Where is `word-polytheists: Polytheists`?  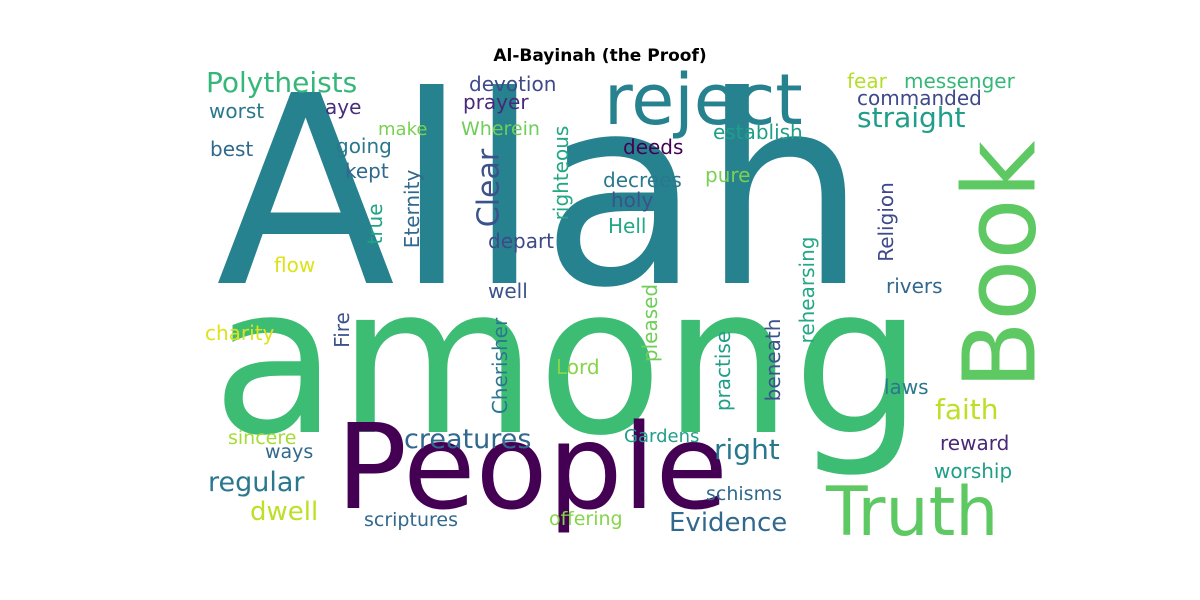 word-polytheists: Polytheists is located at coordinates (281, 82).